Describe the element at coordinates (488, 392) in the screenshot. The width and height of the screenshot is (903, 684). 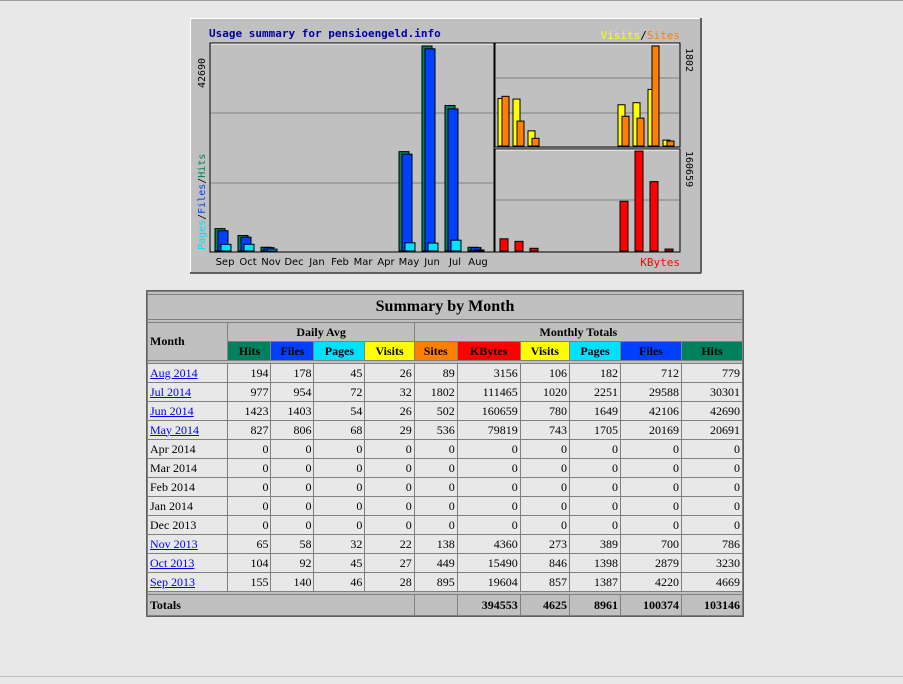
I see `monthly-kbytes-cell: 111465` at that location.